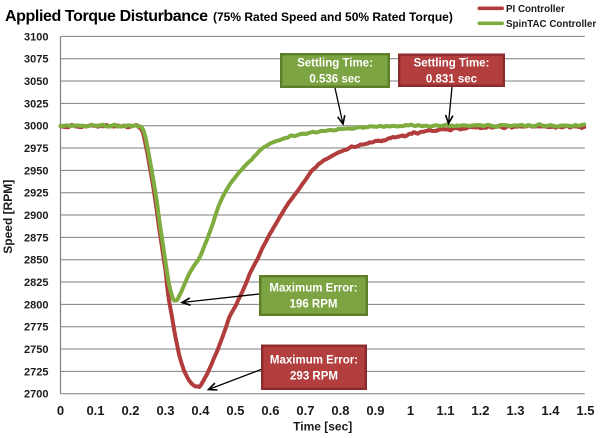  What do you see at coordinates (36, 194) in the screenshot?
I see `svg-text: 2925` at bounding box center [36, 194].